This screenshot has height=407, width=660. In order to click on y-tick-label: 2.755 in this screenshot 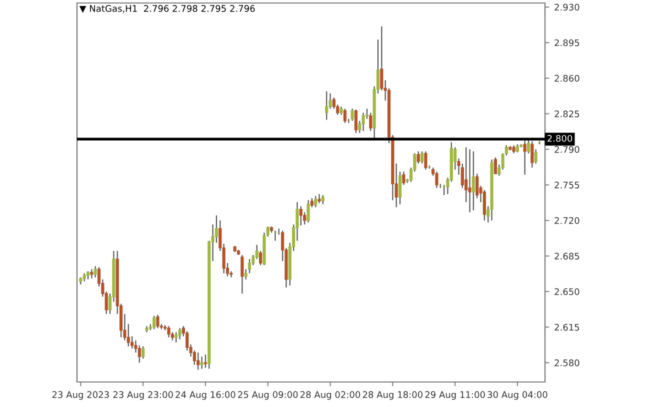, I will do `click(567, 185)`.